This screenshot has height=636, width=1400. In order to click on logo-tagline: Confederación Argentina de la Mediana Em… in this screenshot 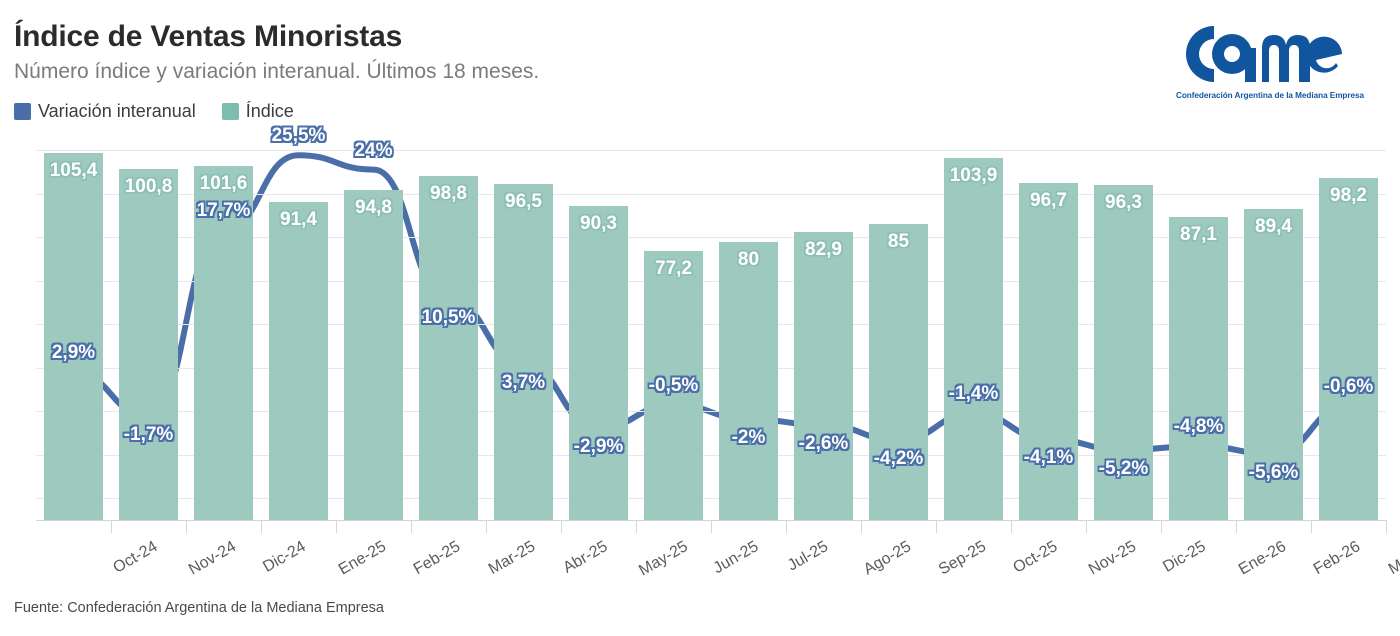, I will do `click(1270, 95)`.